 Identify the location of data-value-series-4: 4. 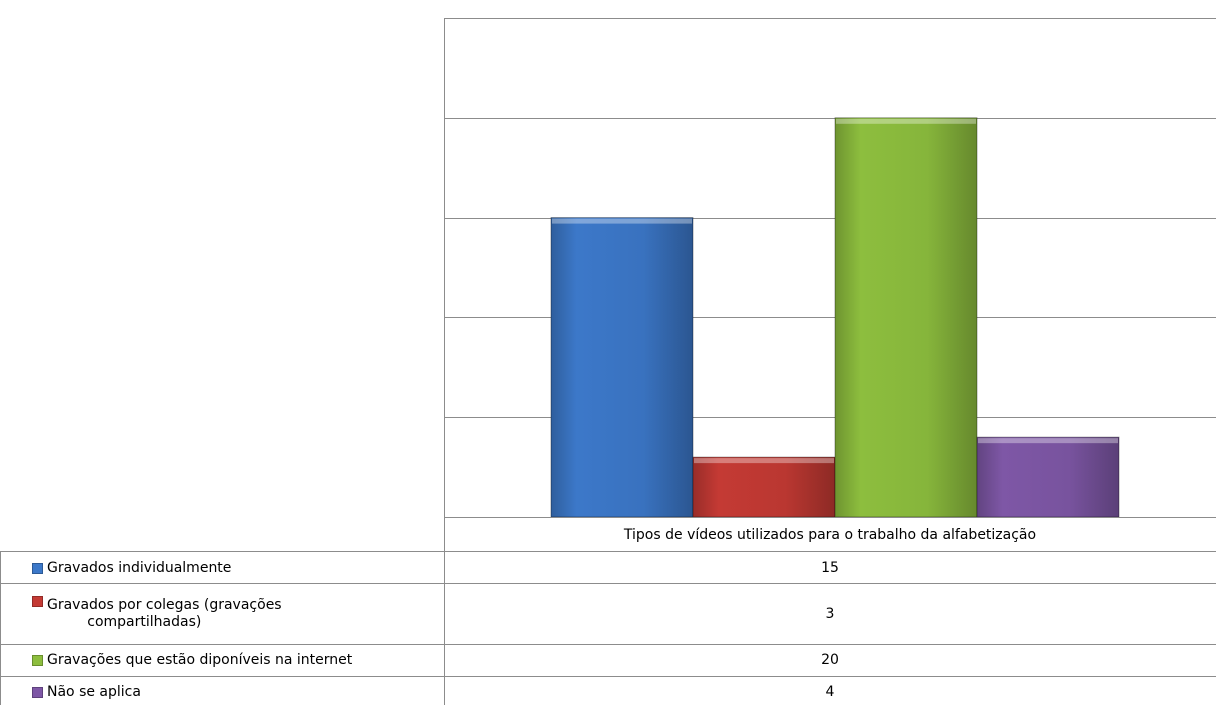
(830, 691).